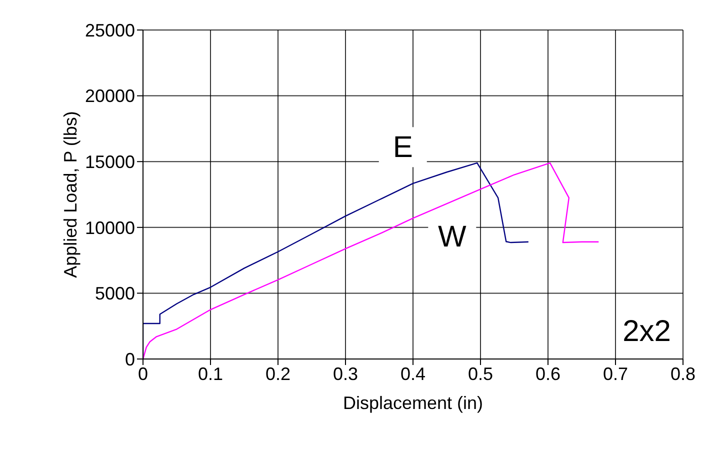 This screenshot has width=711, height=472. What do you see at coordinates (481, 374) in the screenshot?
I see `x-tick-label: 0.5` at bounding box center [481, 374].